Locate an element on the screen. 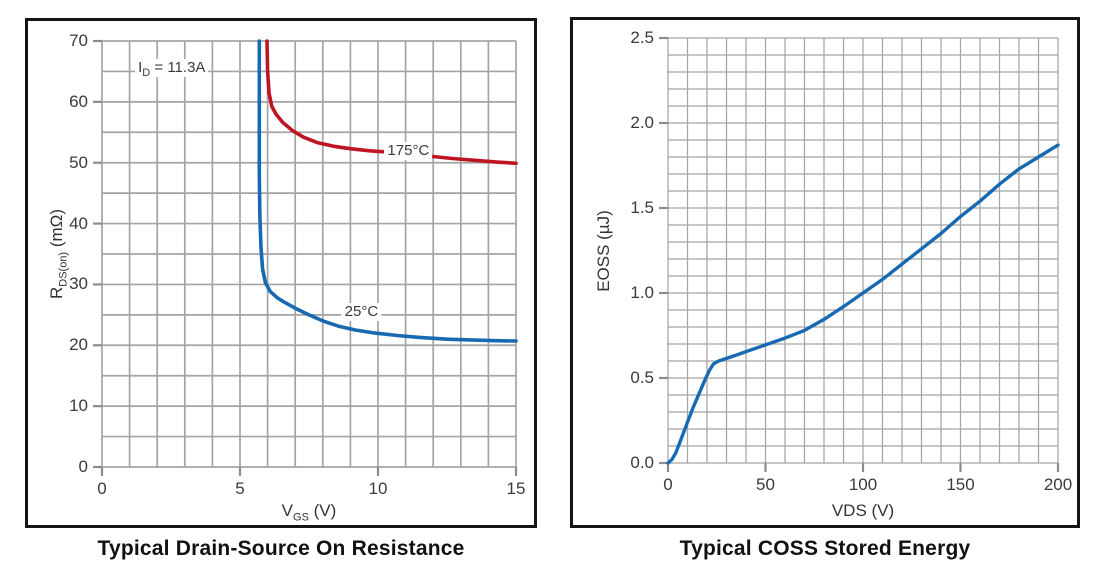  eoss-y-axis-label-text: EOSS (µJ) is located at coordinates (603, 250).